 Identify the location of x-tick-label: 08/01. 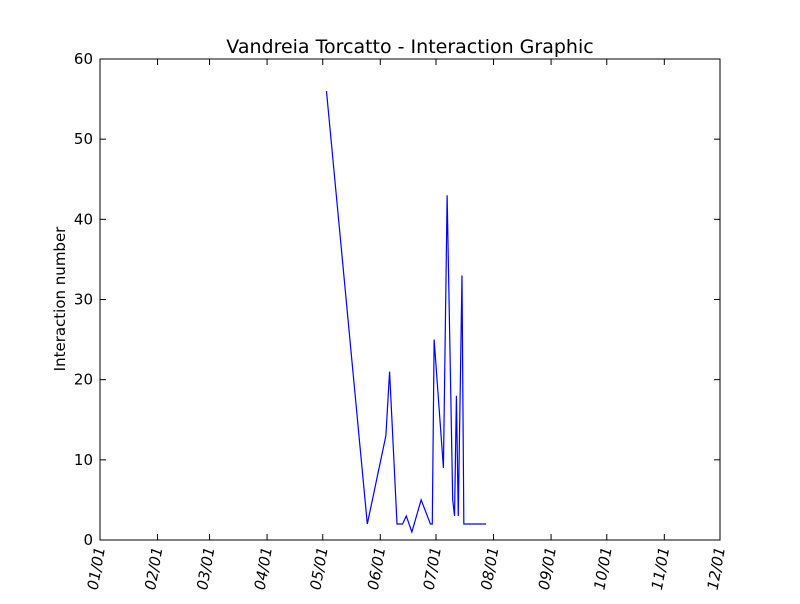
(489, 569).